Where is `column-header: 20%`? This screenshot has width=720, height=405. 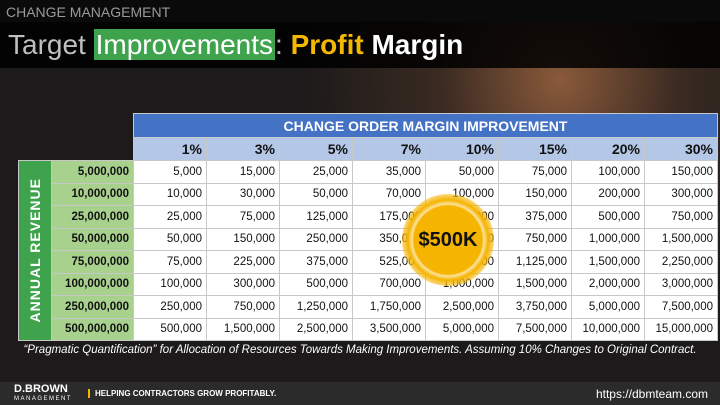
column-header: 20% is located at coordinates (608, 149).